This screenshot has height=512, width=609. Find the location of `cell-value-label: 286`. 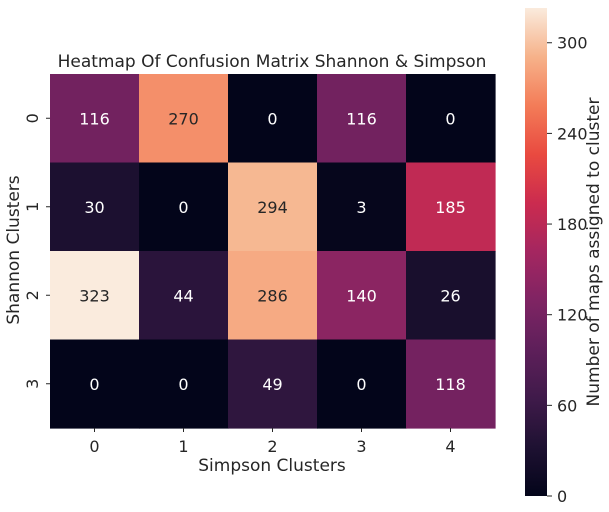

cell-value-label: 286 is located at coordinates (272, 295).